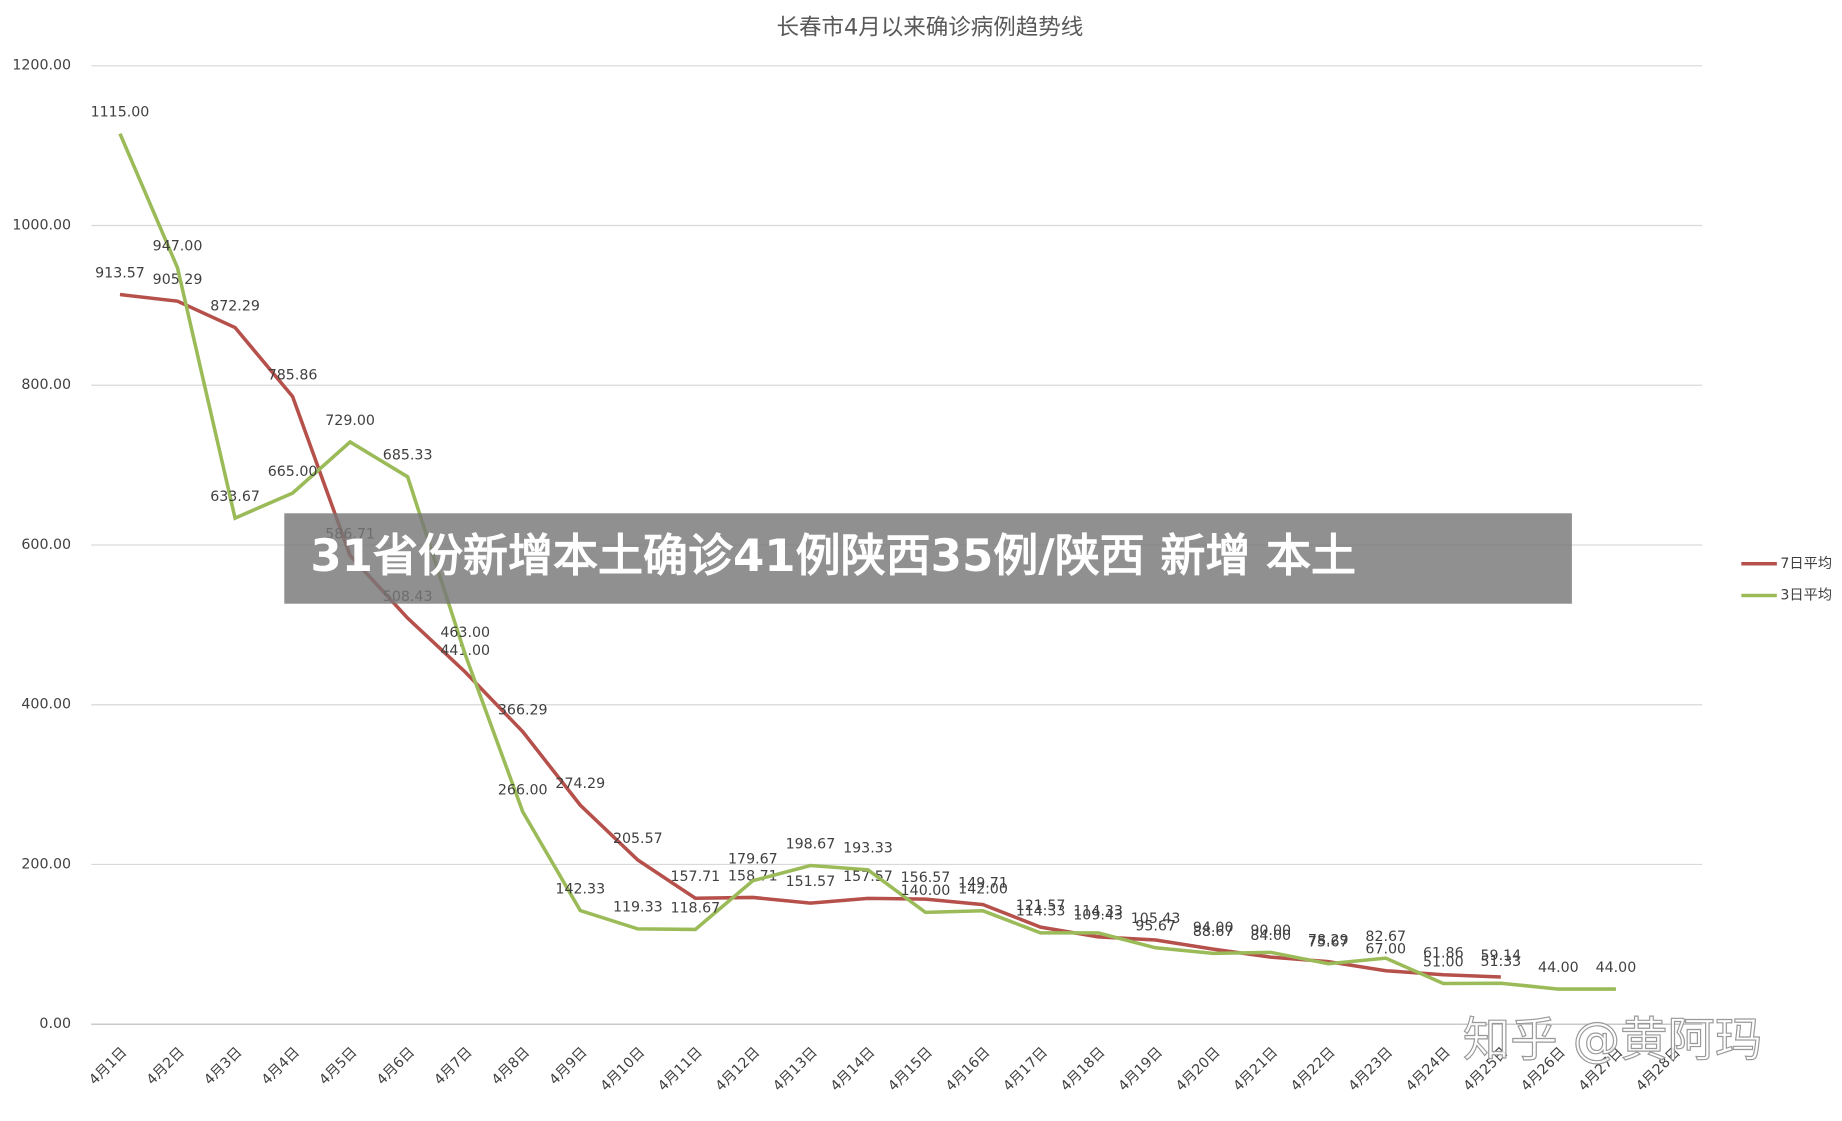  Describe the element at coordinates (1098, 916) in the screenshot. I see `value-label: 109.43` at that location.